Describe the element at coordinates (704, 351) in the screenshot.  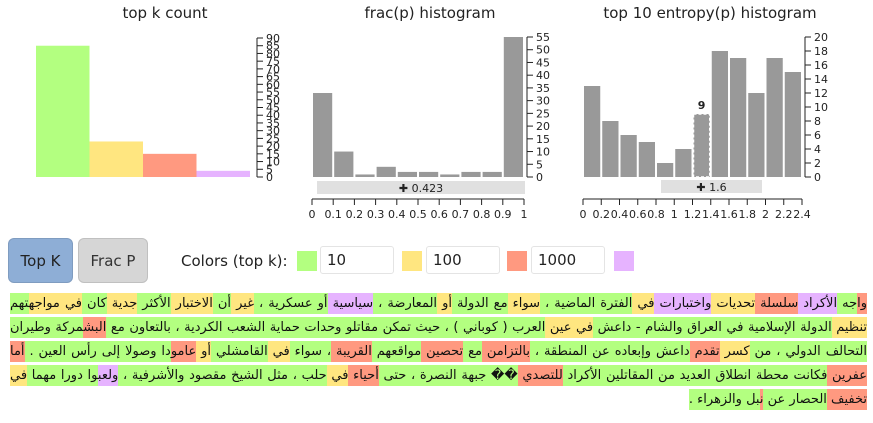
I see `token: تقدم` at that location.